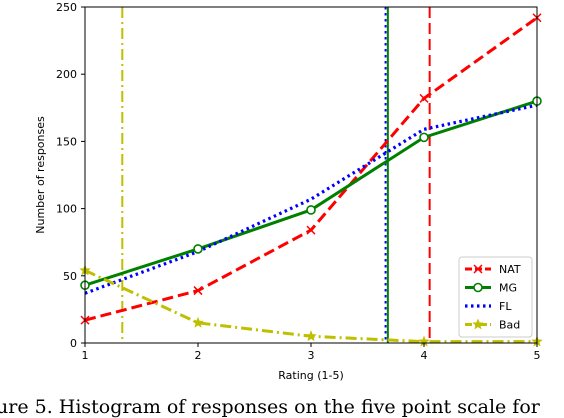 This screenshot has height=418, width=564. I want to click on y-tick-label-6: 250, so click(66, 7).